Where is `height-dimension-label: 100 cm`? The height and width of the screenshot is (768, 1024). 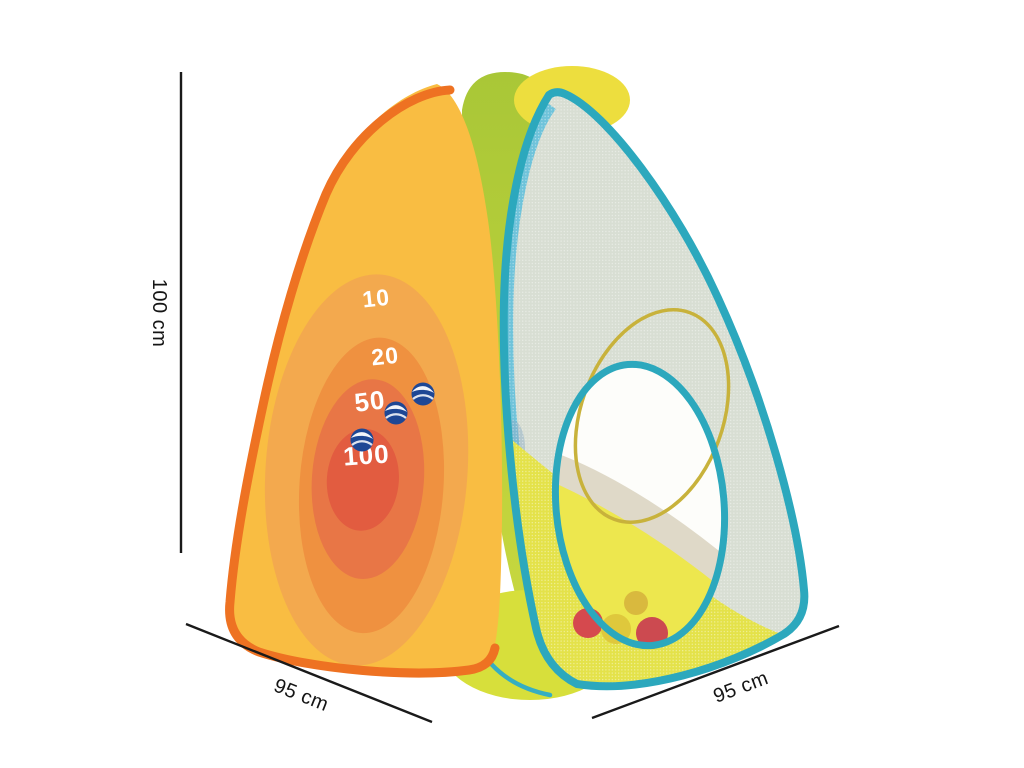 height-dimension-label: 100 cm is located at coordinates (159, 313).